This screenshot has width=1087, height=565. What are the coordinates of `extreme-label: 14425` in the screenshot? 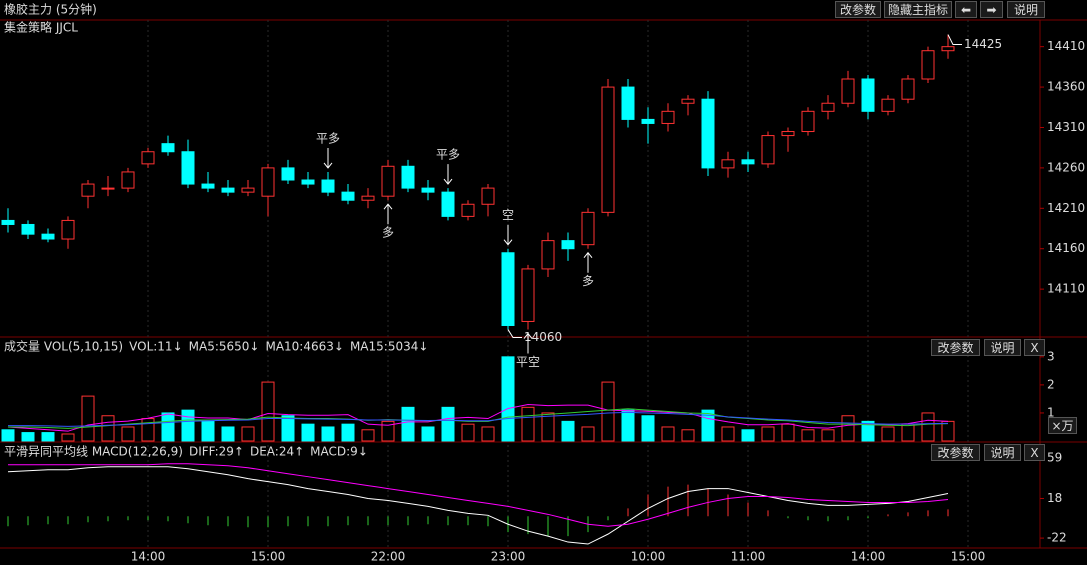 It's located at (983, 44).